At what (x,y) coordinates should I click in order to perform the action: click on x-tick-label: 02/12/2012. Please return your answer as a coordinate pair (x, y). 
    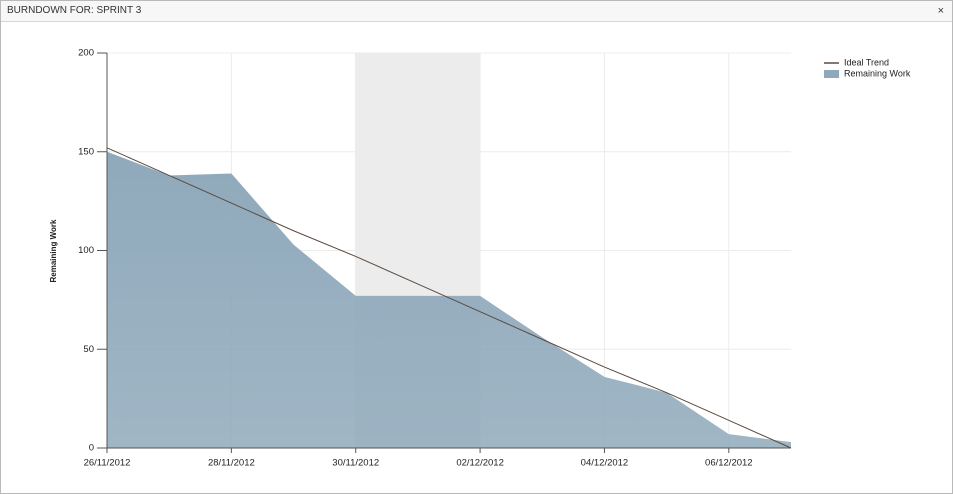
    Looking at the image, I should click on (480, 463).